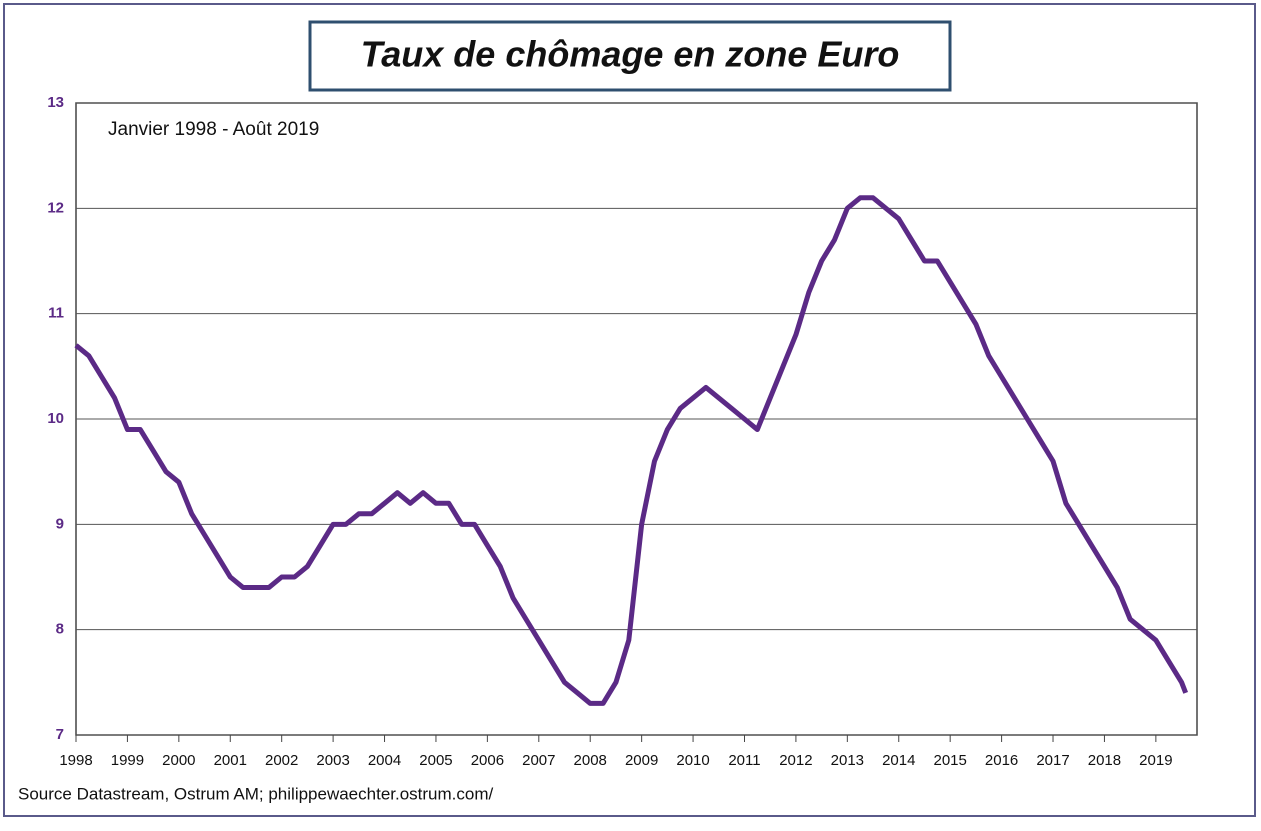  I want to click on x-tick-label: 2016, so click(1001, 760).